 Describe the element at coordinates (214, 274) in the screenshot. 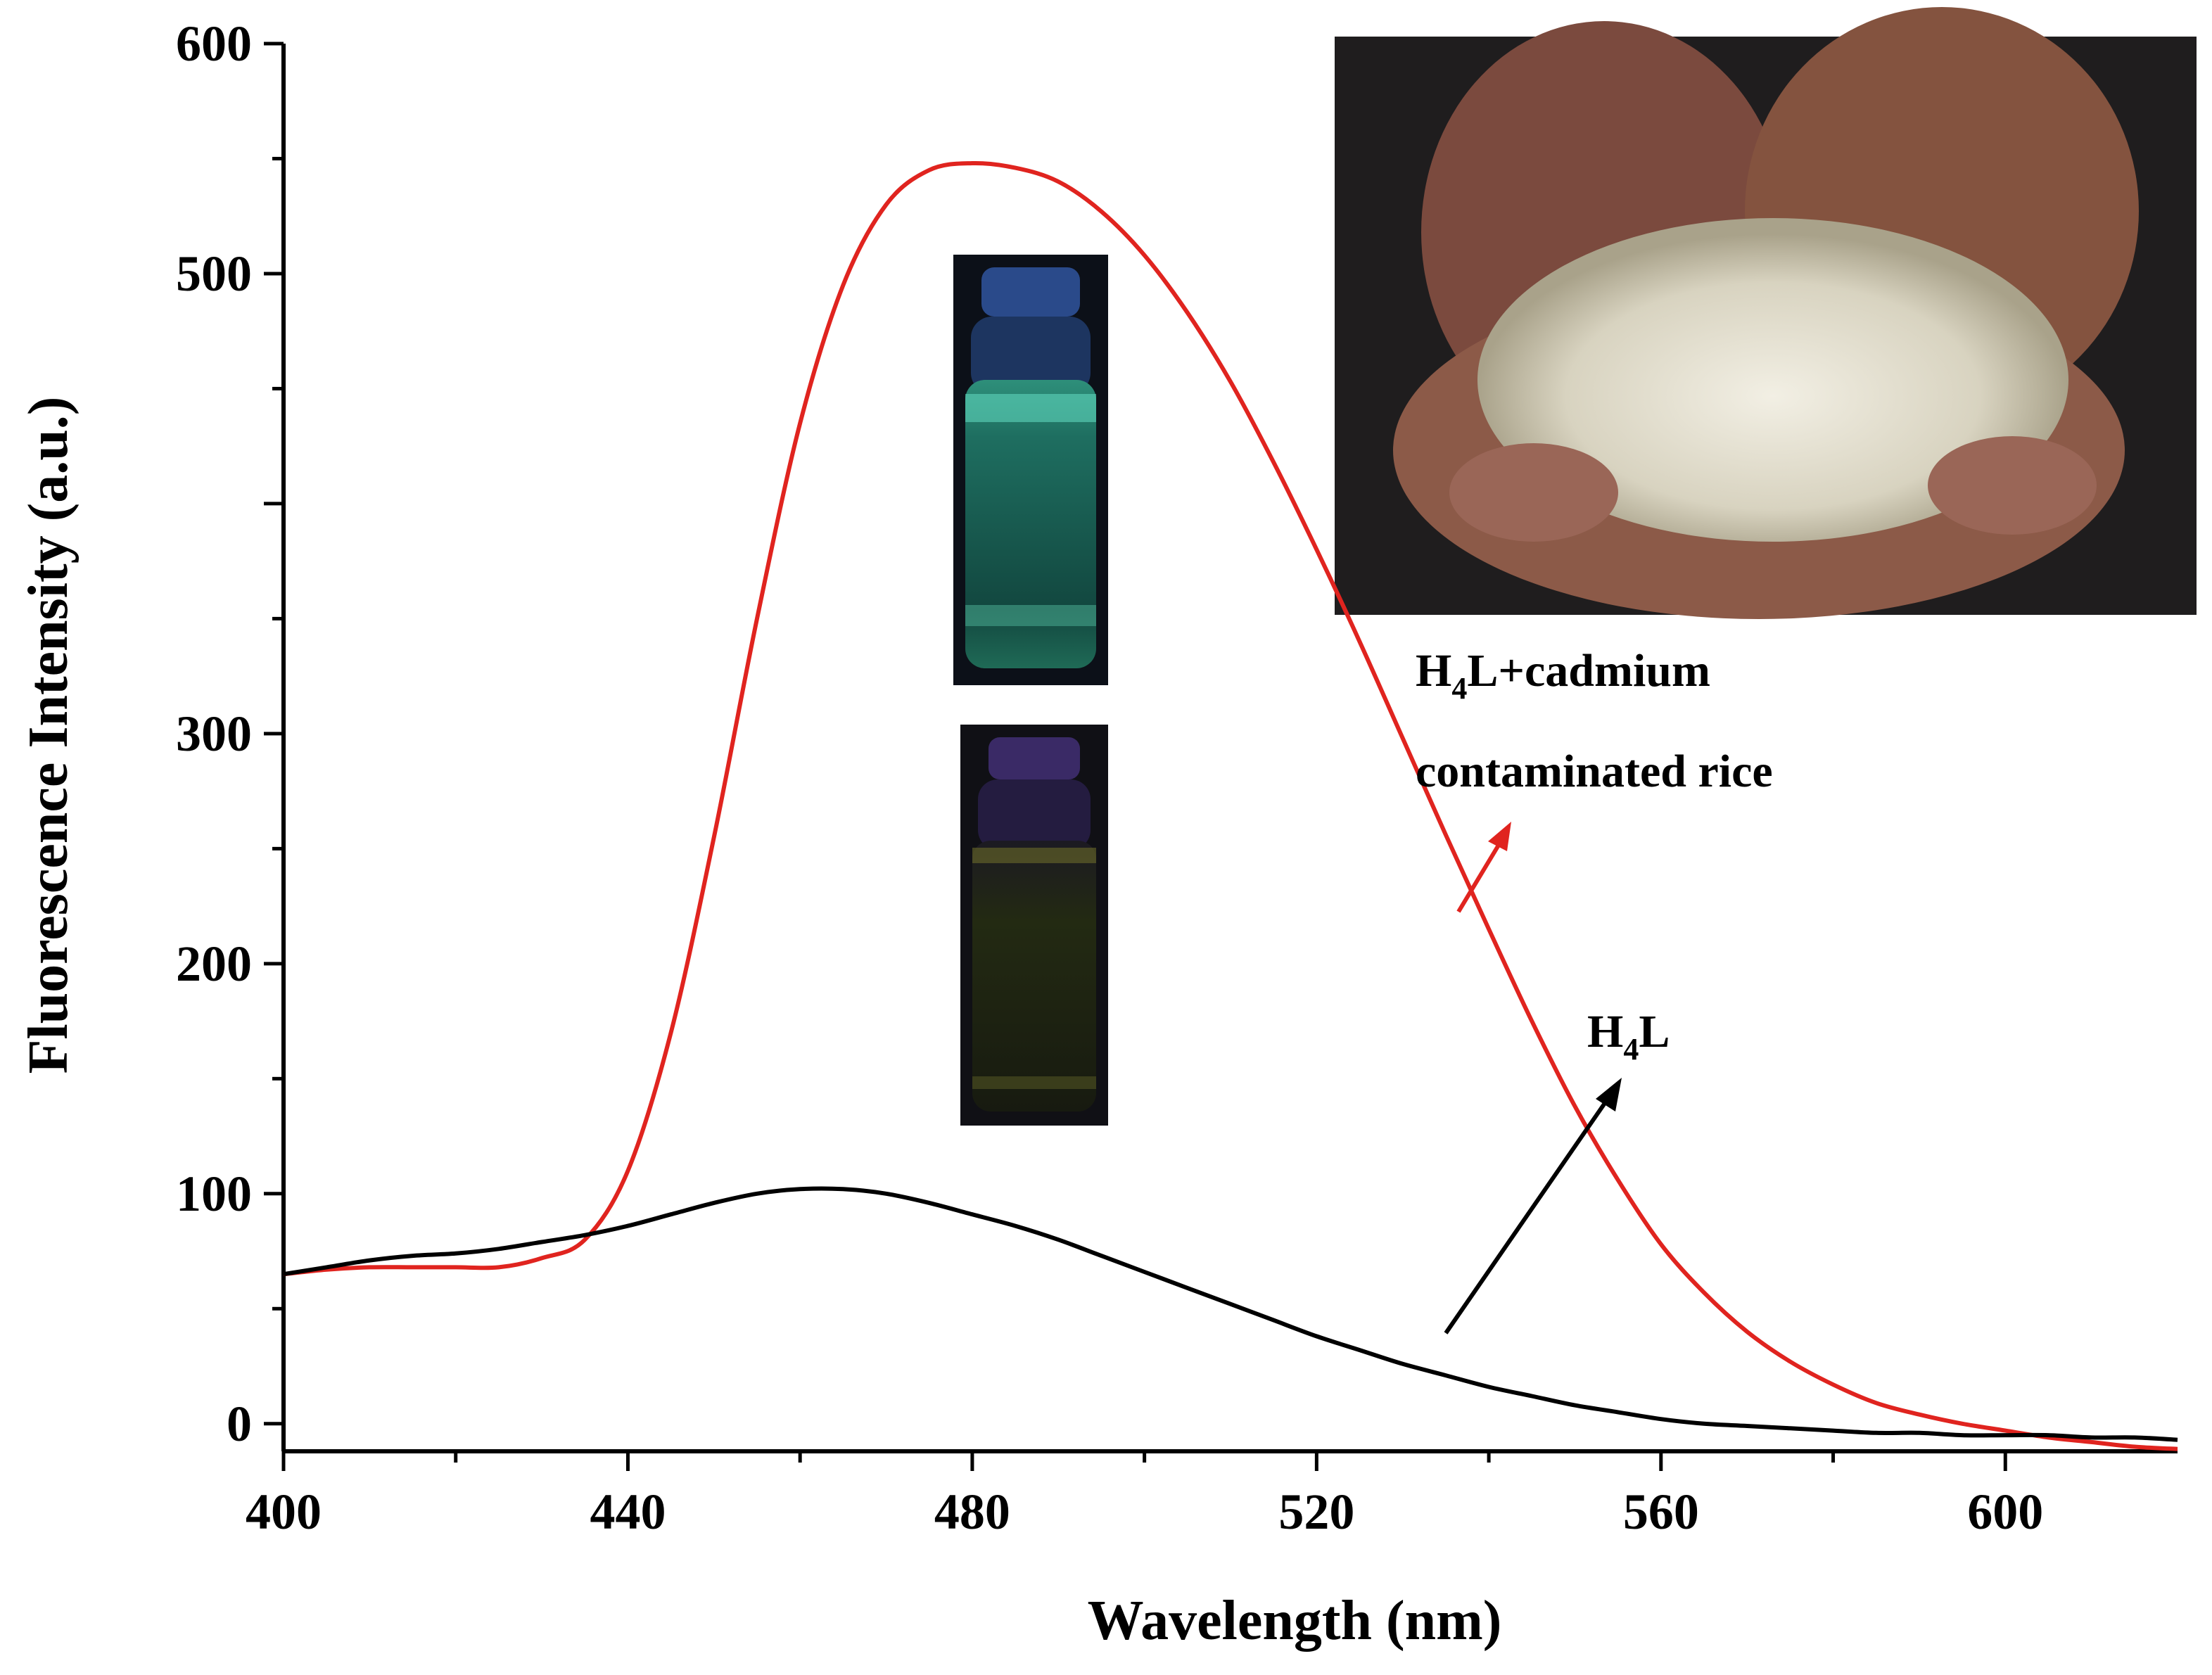

I see `y-tick-label: 500` at that location.